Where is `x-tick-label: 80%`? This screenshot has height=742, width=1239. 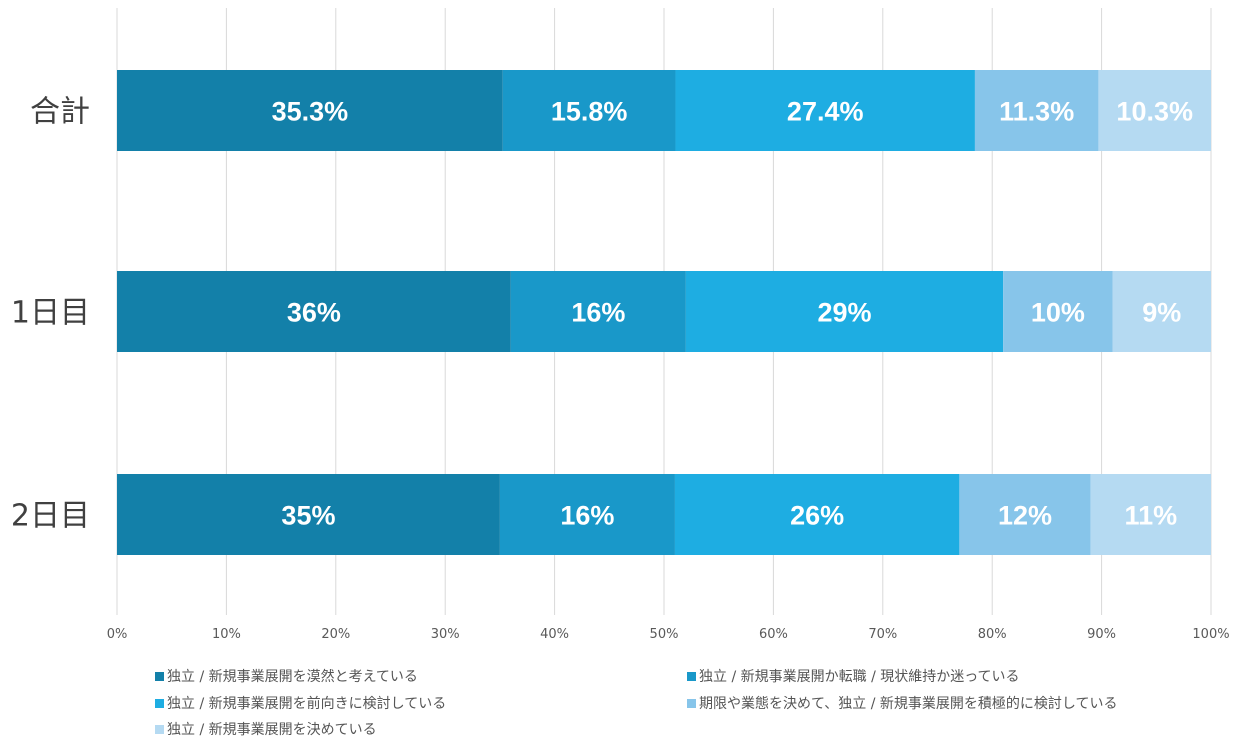 x-tick-label: 80% is located at coordinates (992, 634).